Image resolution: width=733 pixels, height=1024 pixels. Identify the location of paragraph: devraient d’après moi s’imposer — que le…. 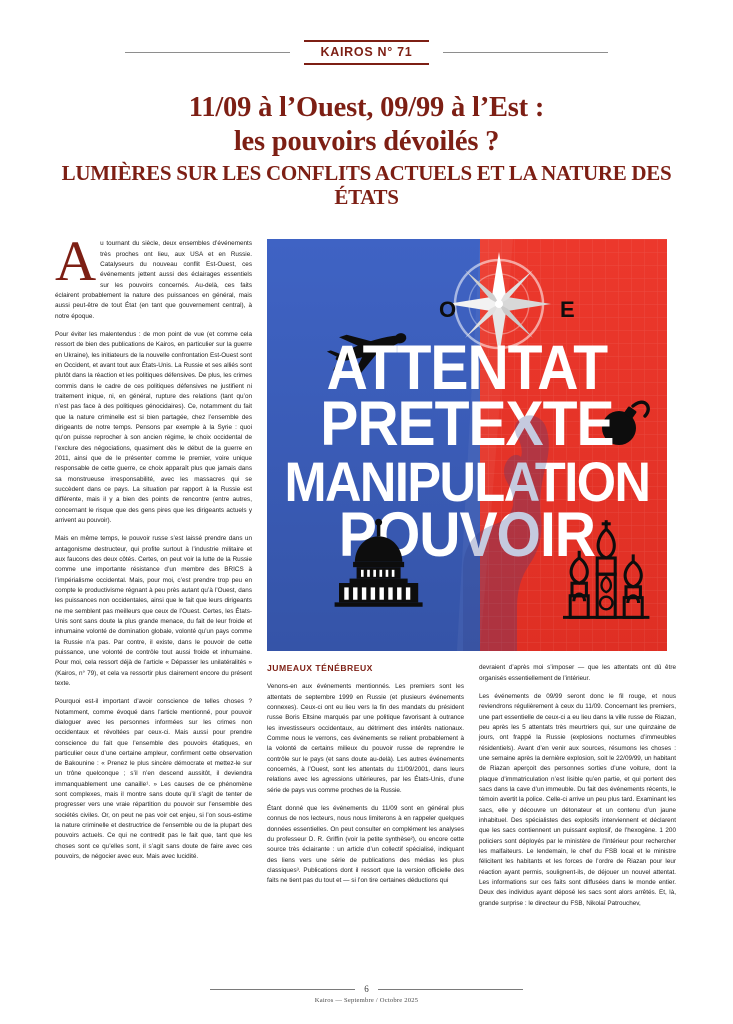
(577, 673).